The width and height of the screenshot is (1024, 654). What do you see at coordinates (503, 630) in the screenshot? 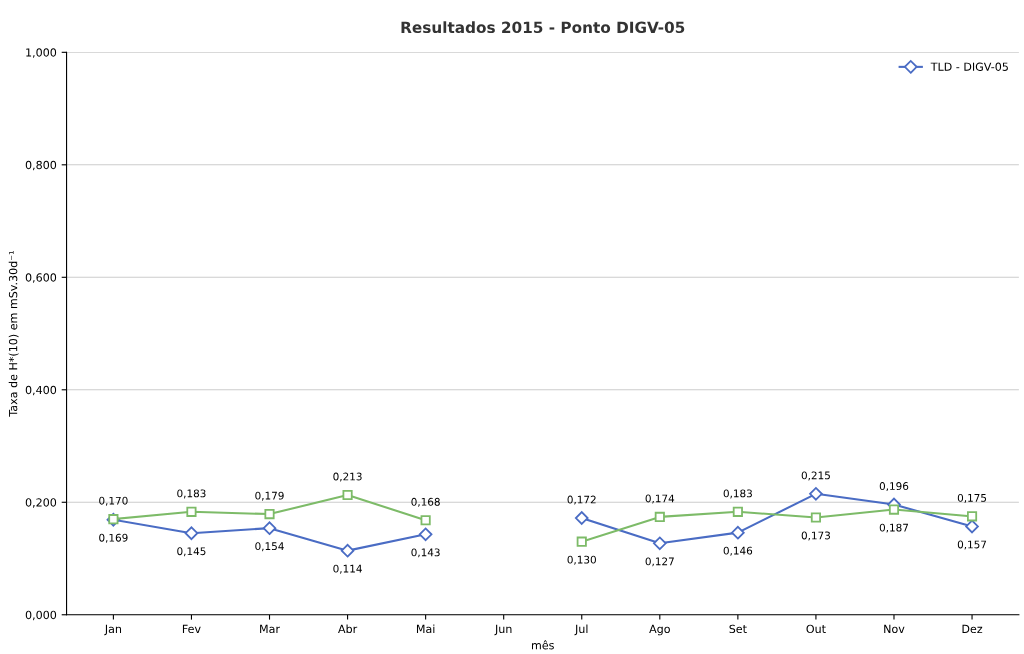
I see `x-tick-label: Jun` at bounding box center [503, 630].